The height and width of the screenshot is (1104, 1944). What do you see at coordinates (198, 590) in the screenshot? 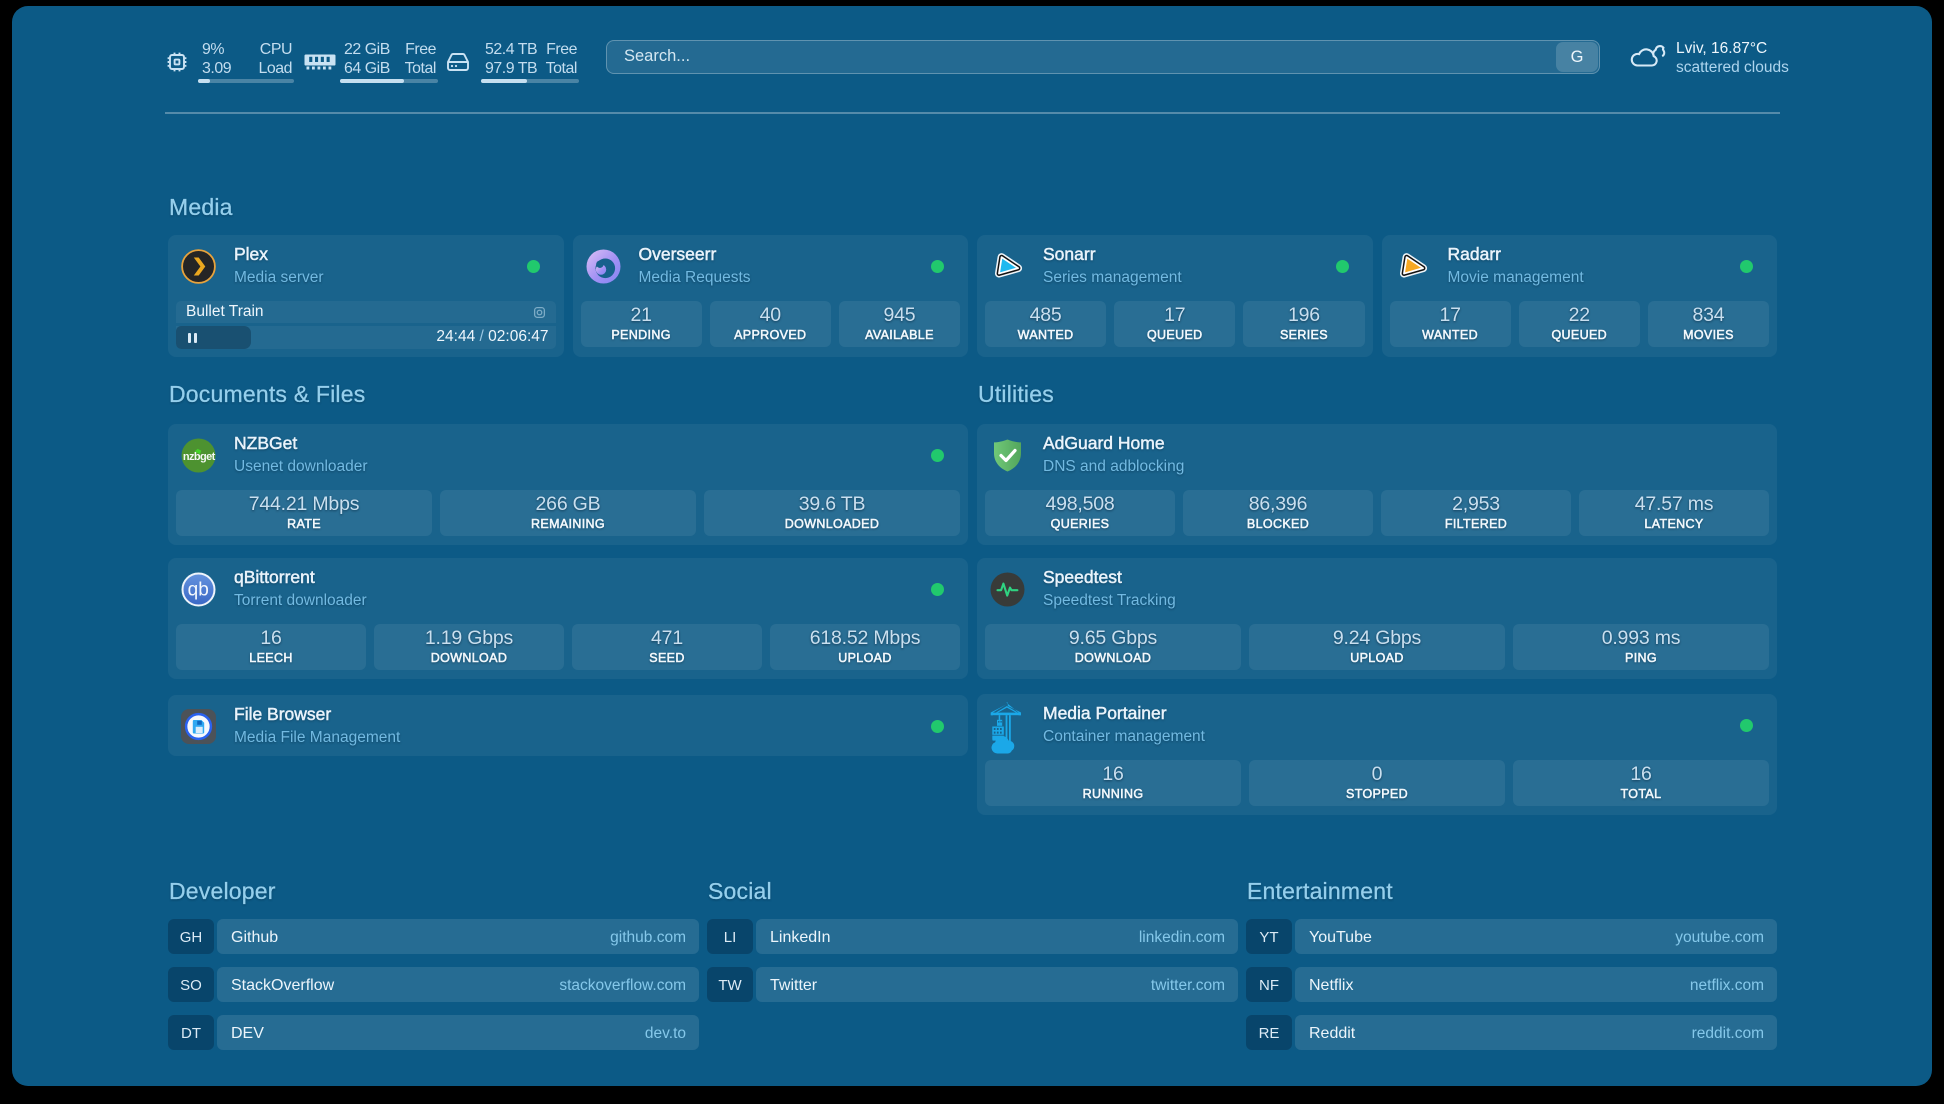
I see `svg-text: qb` at bounding box center [198, 590].